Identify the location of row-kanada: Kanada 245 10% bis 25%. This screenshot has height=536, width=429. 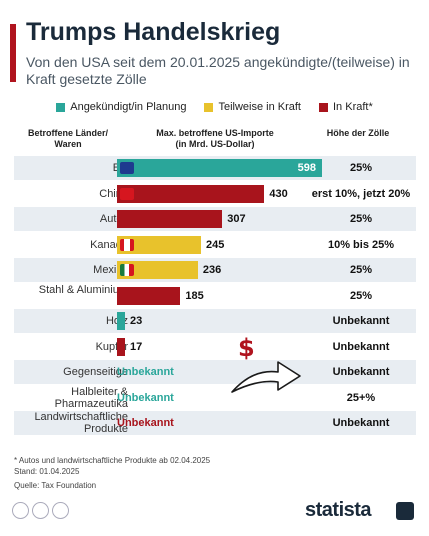
(215, 245).